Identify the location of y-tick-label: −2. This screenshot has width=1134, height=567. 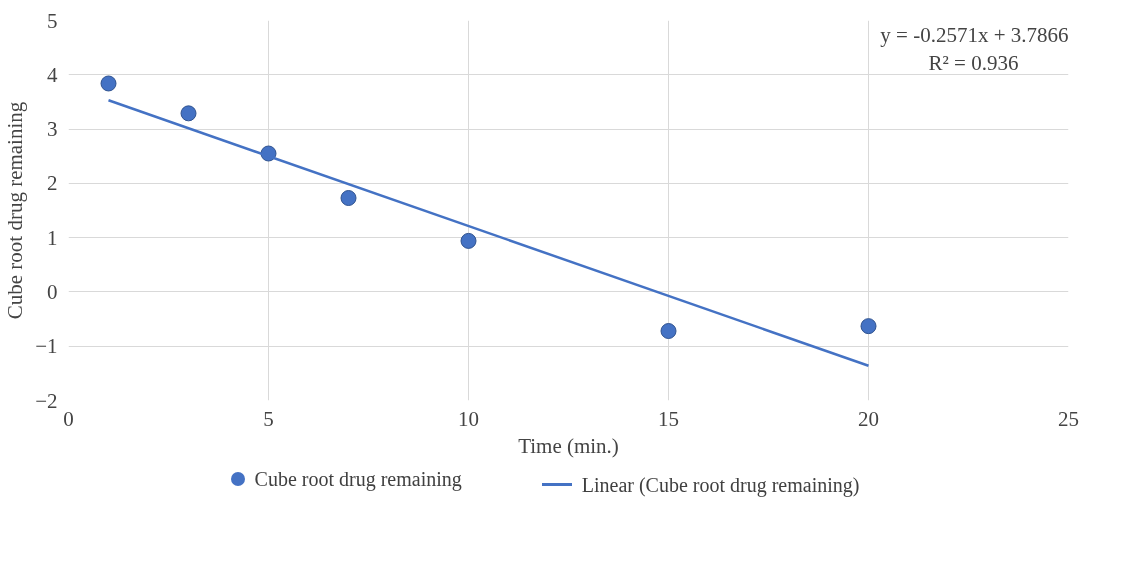
(46, 400).